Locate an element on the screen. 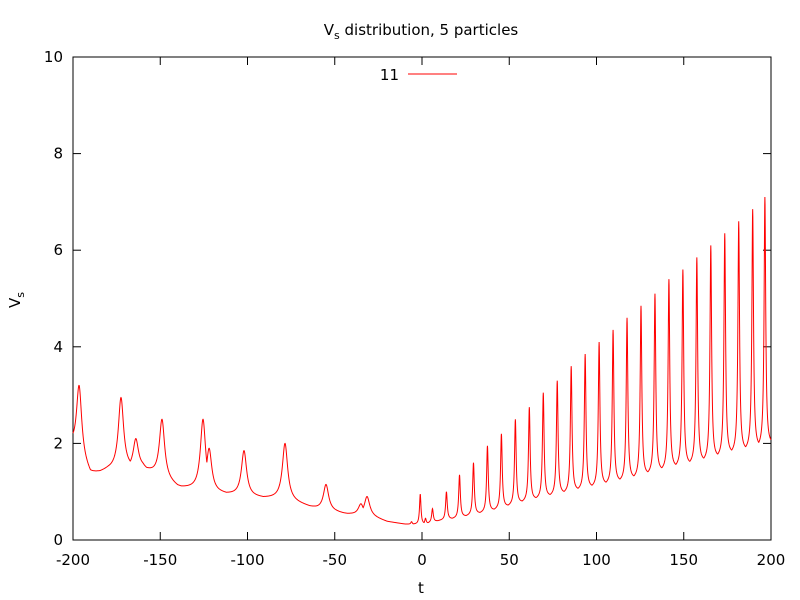 This screenshot has width=800, height=600. y-tick-label: 0 is located at coordinates (58, 540).